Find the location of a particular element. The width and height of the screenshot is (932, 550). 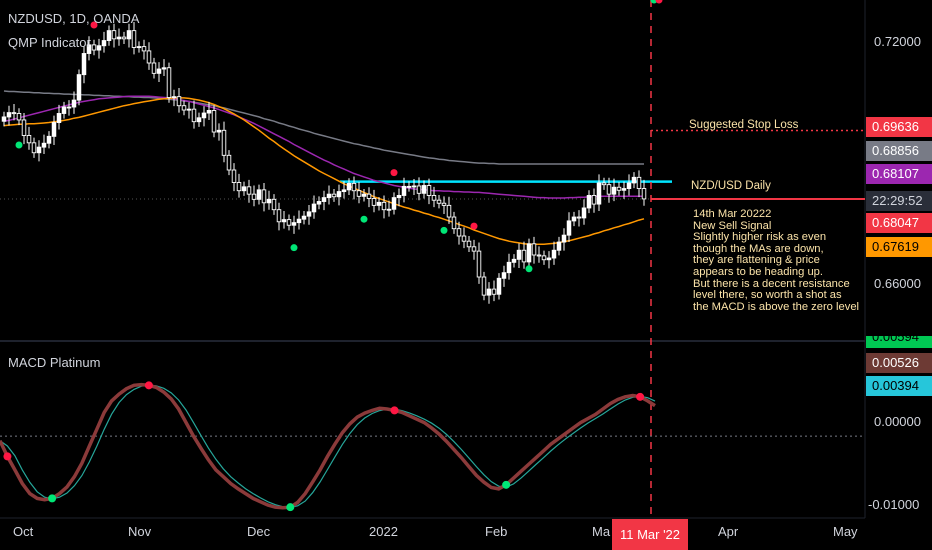

signal-note-line: 14th Mar 20222 is located at coordinates (732, 214).